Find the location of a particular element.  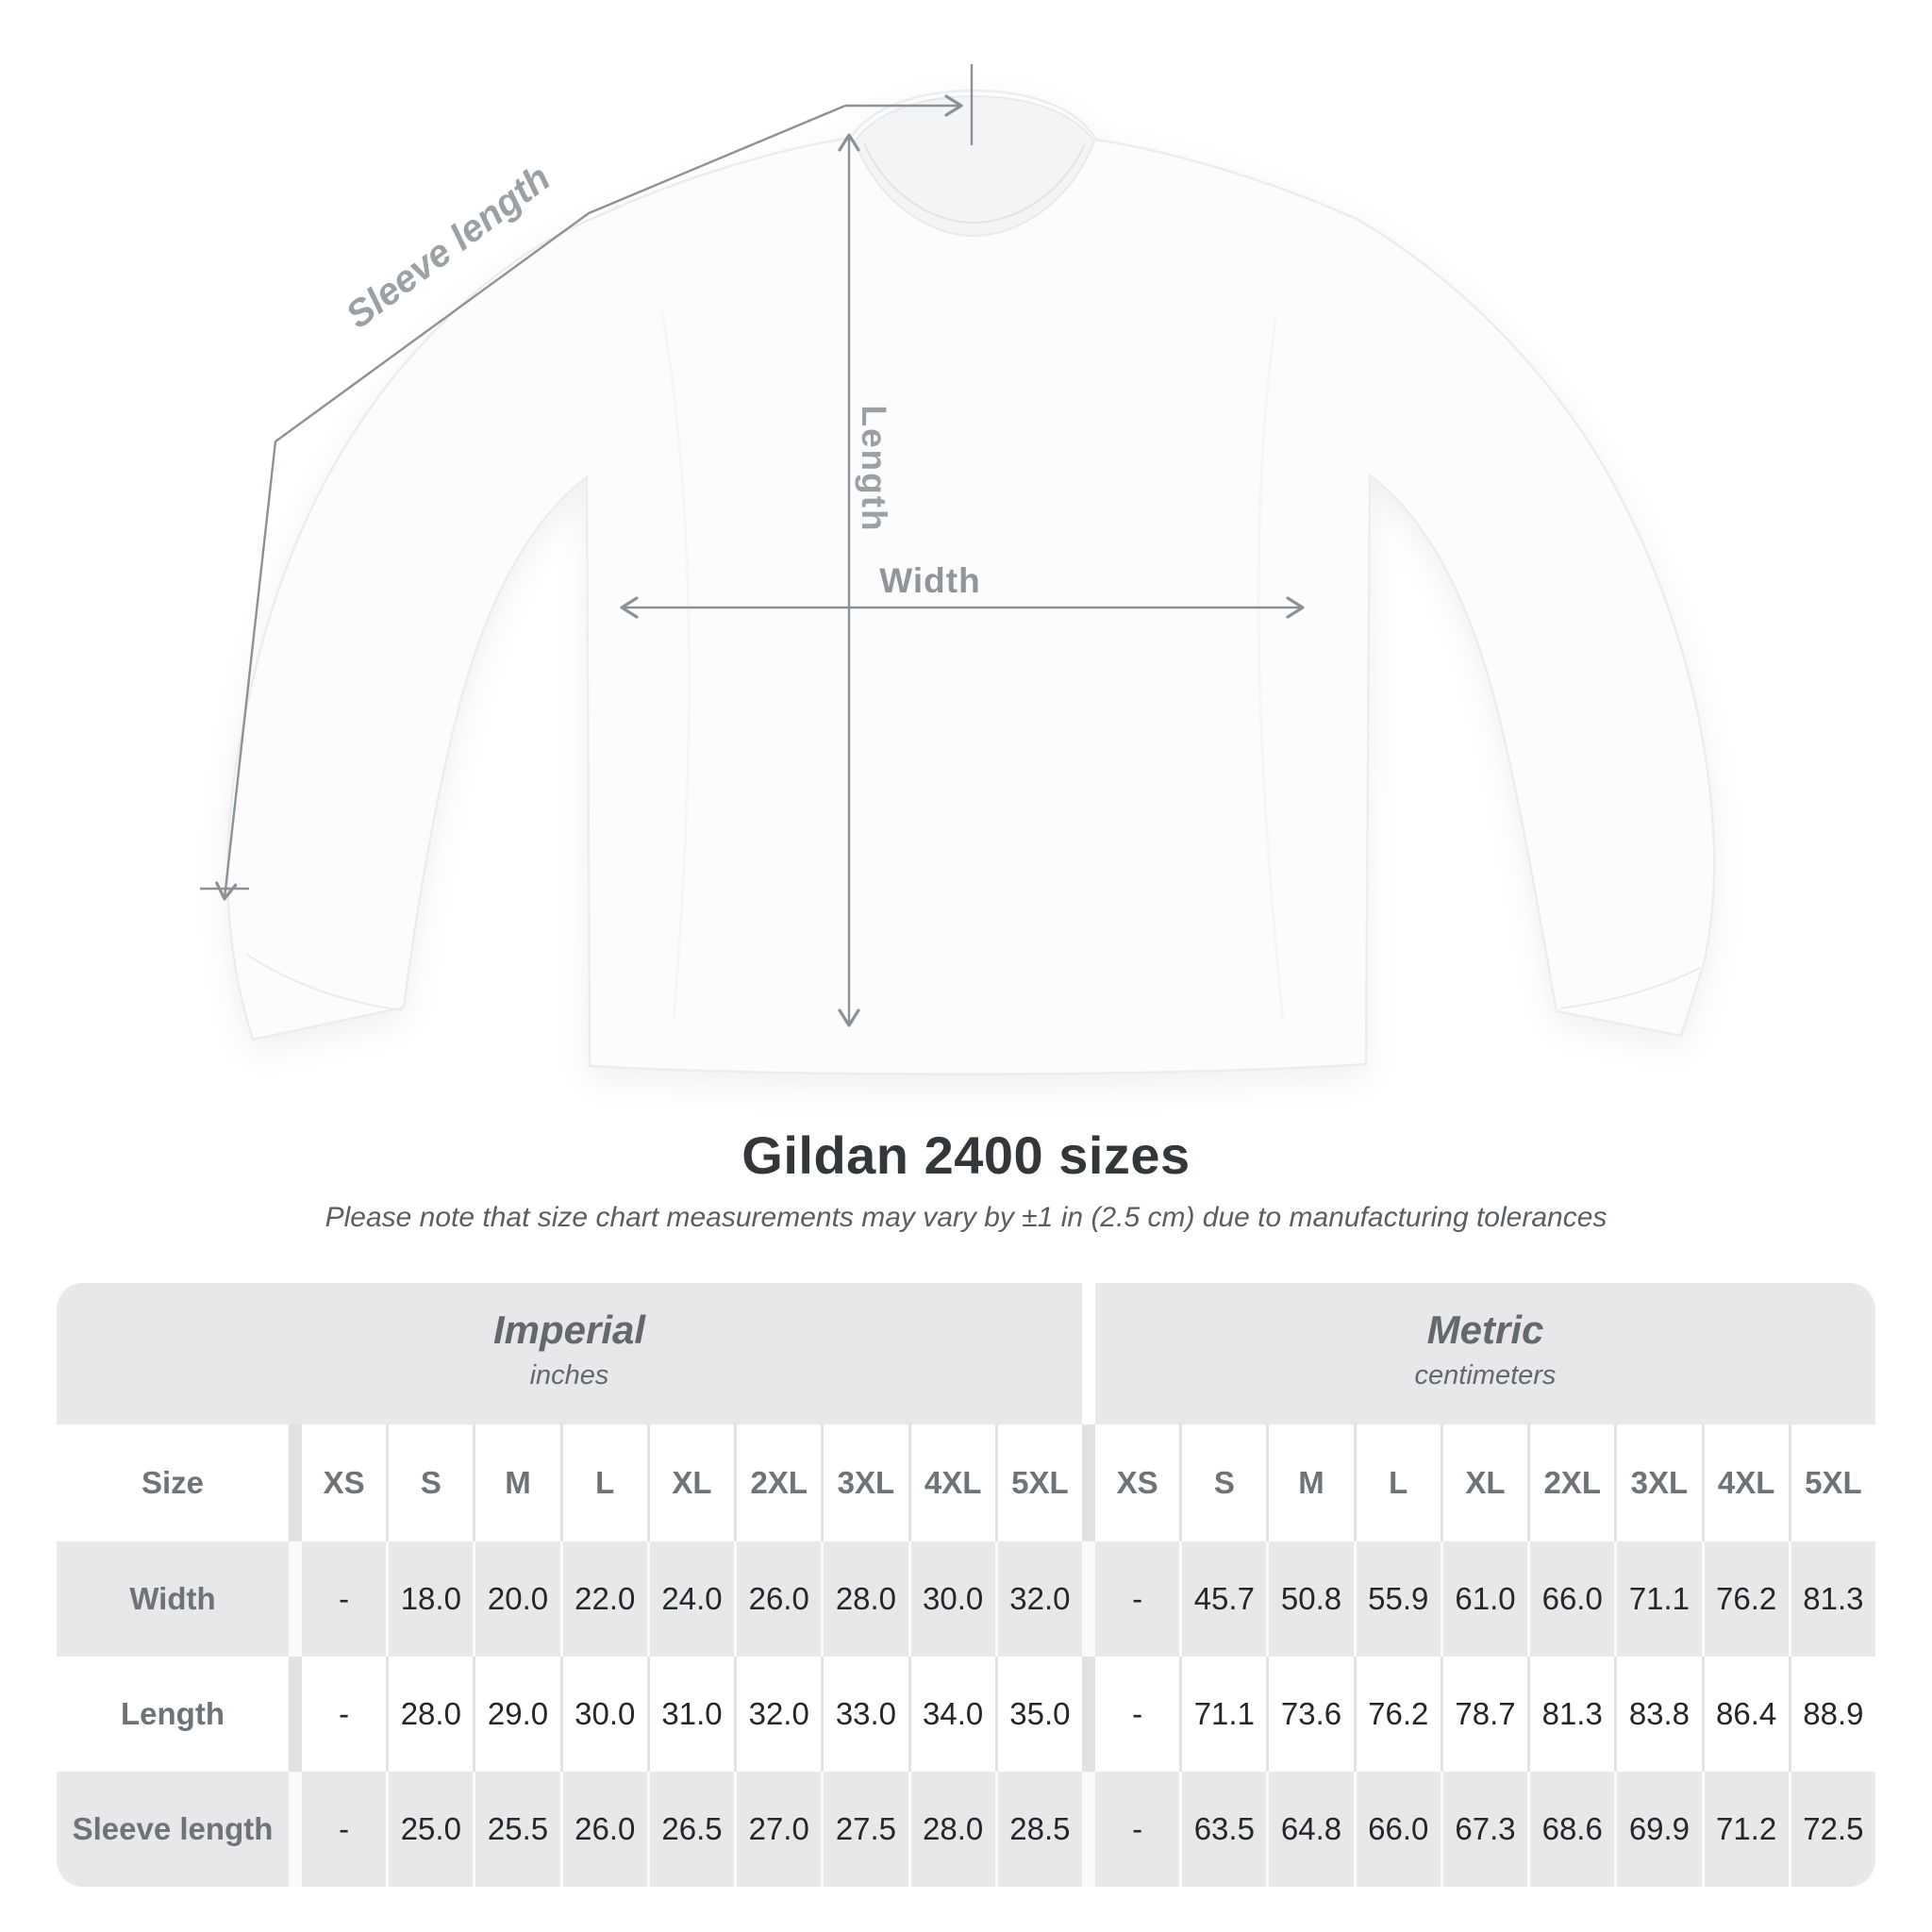

unit-group-header-row: Imperial inches Metric centimeters is located at coordinates (966, 1353).